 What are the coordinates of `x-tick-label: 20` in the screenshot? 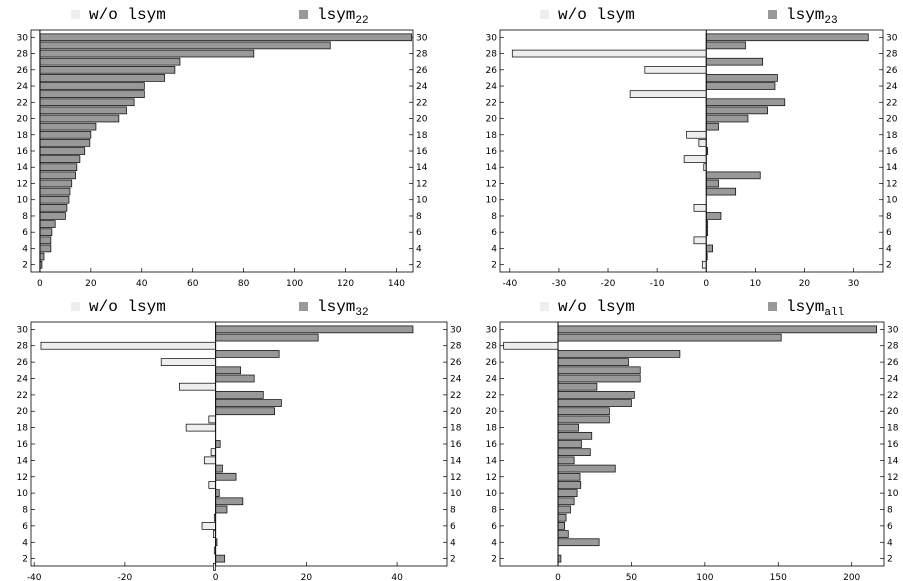 It's located at (805, 284).